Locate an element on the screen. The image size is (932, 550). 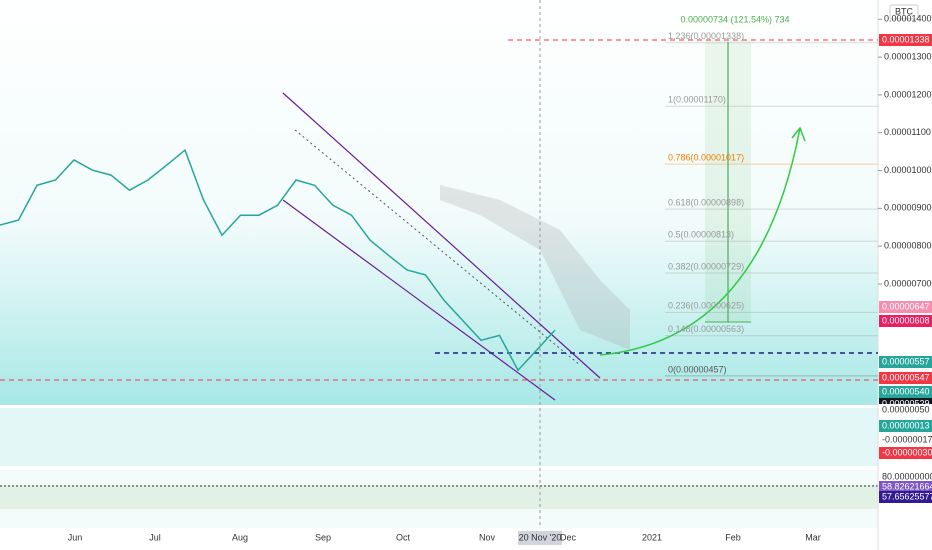
rsi-tag-label: 80.00000000 is located at coordinates (907, 476).